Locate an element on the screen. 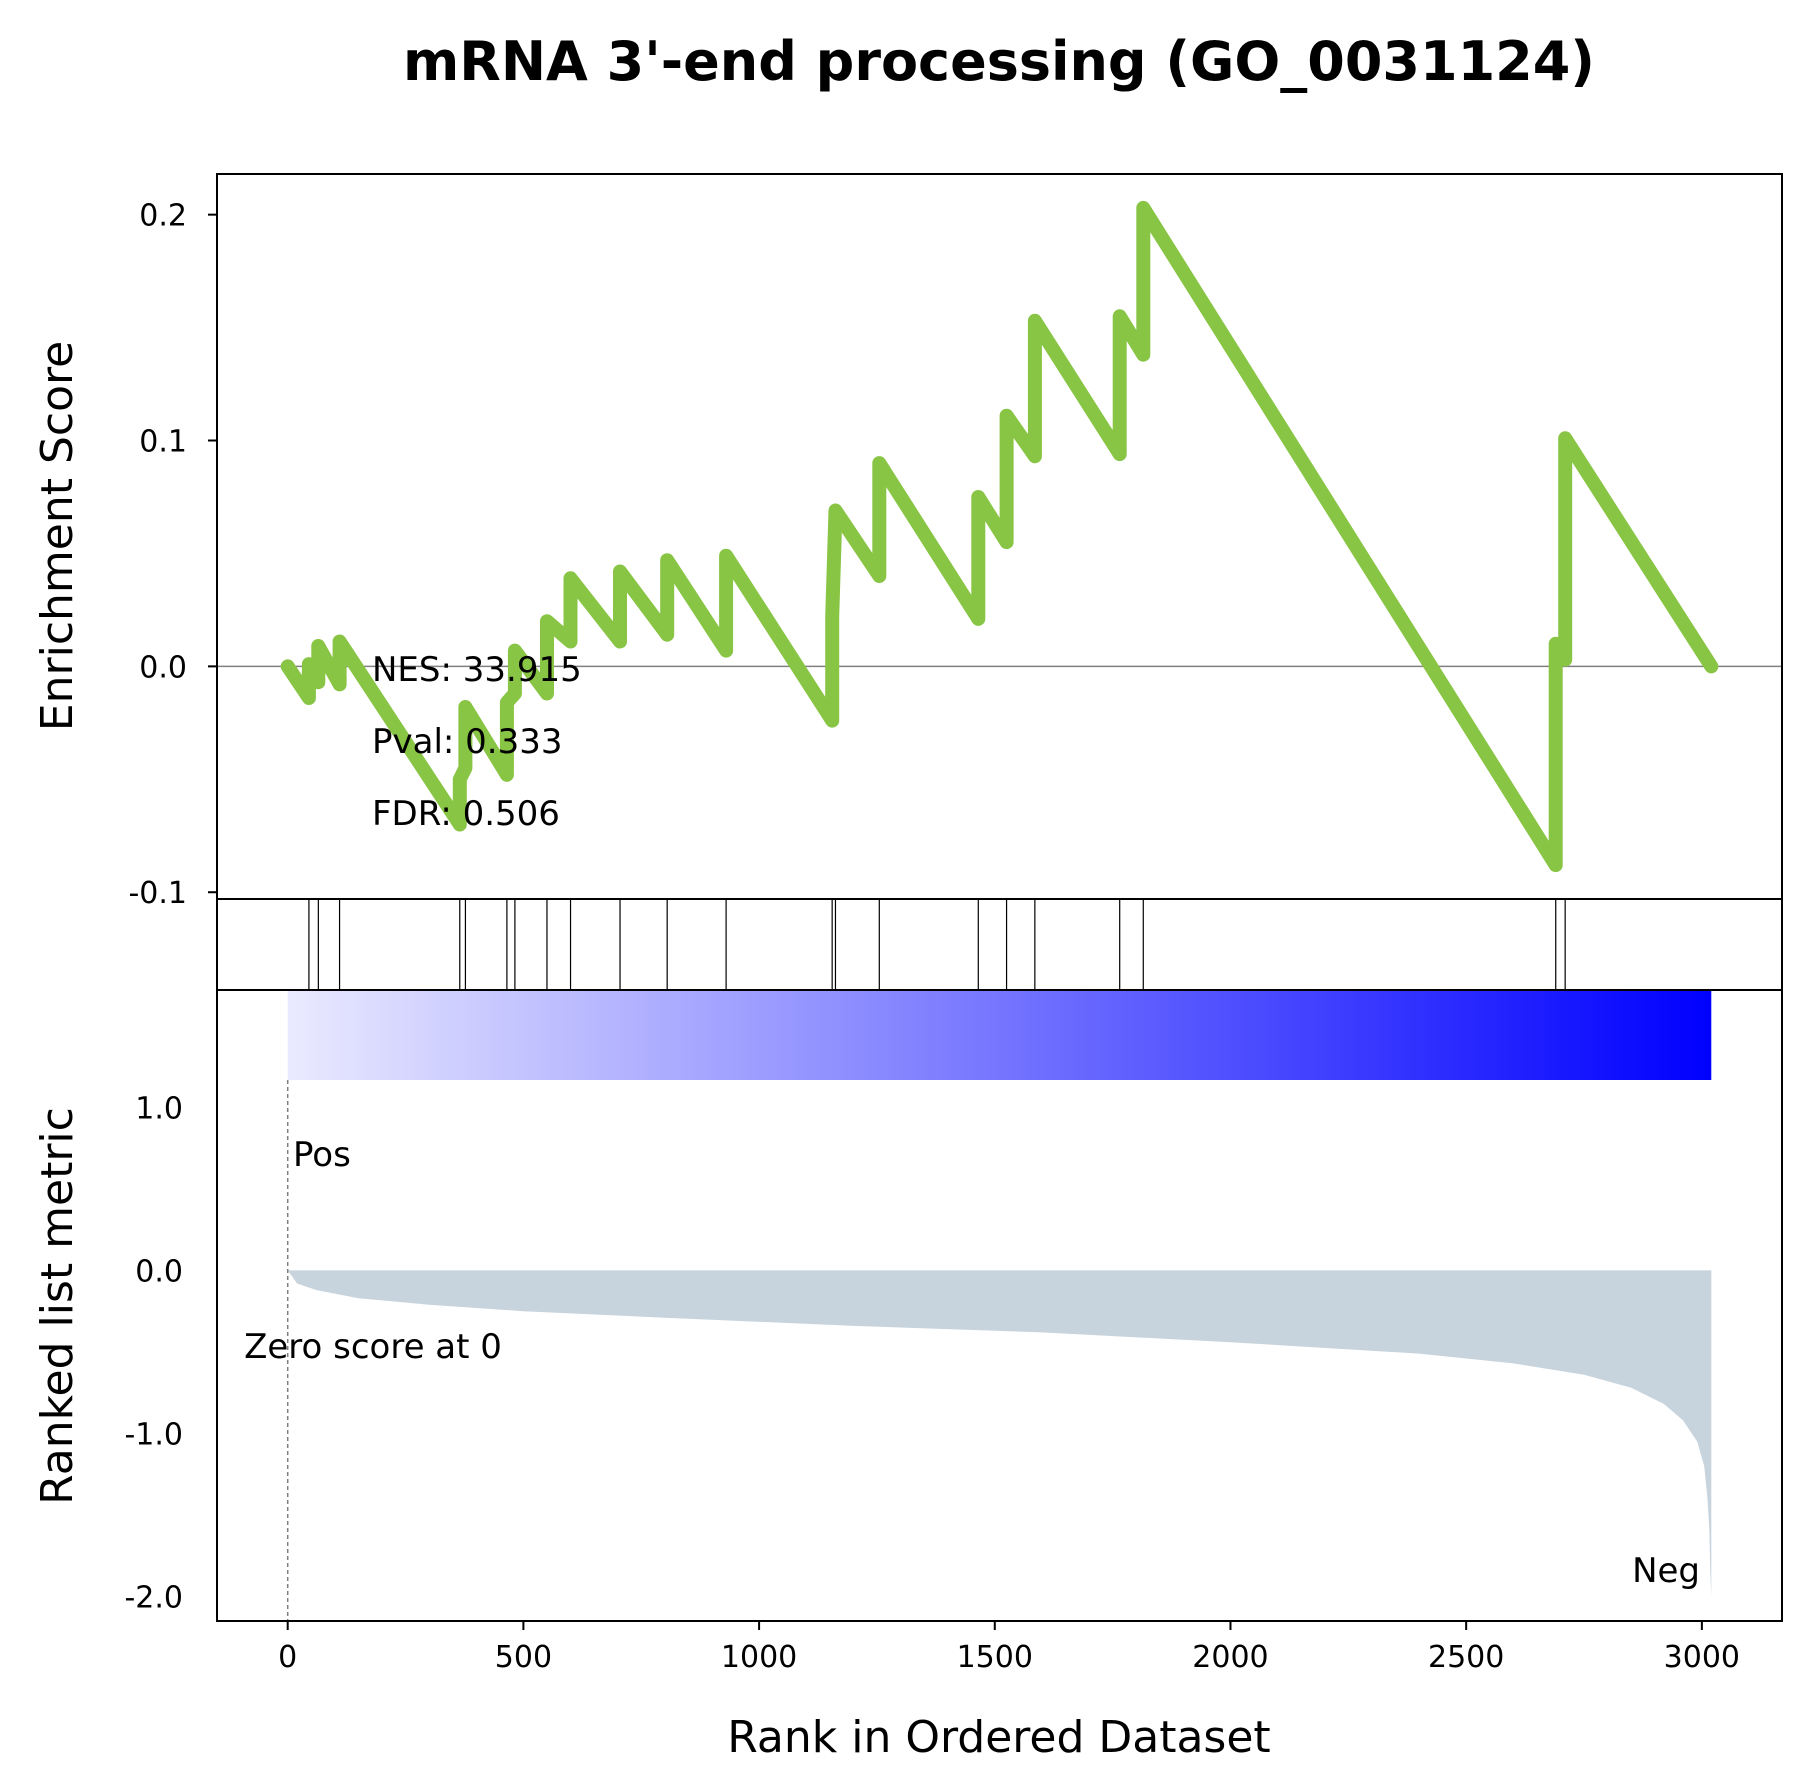  nes-label: NES: 33.915 is located at coordinates (477, 670).